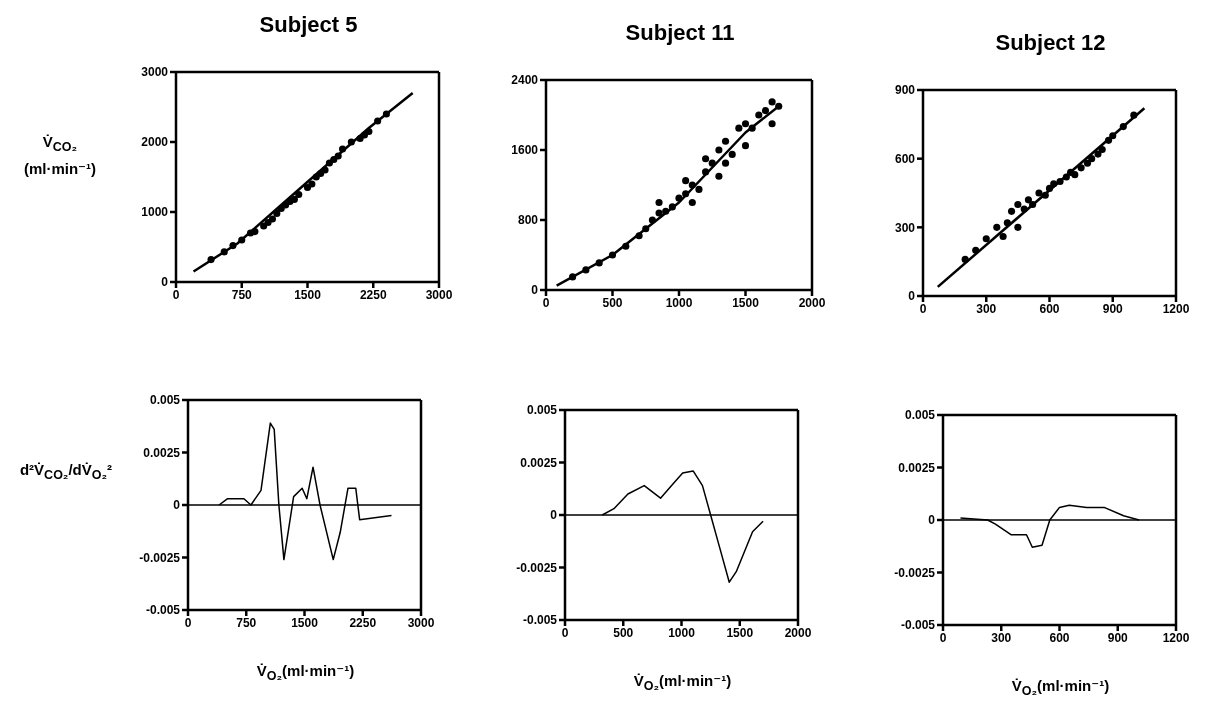 The height and width of the screenshot is (706, 1215). I want to click on chart-title: Subject 12, so click(1050, 43).